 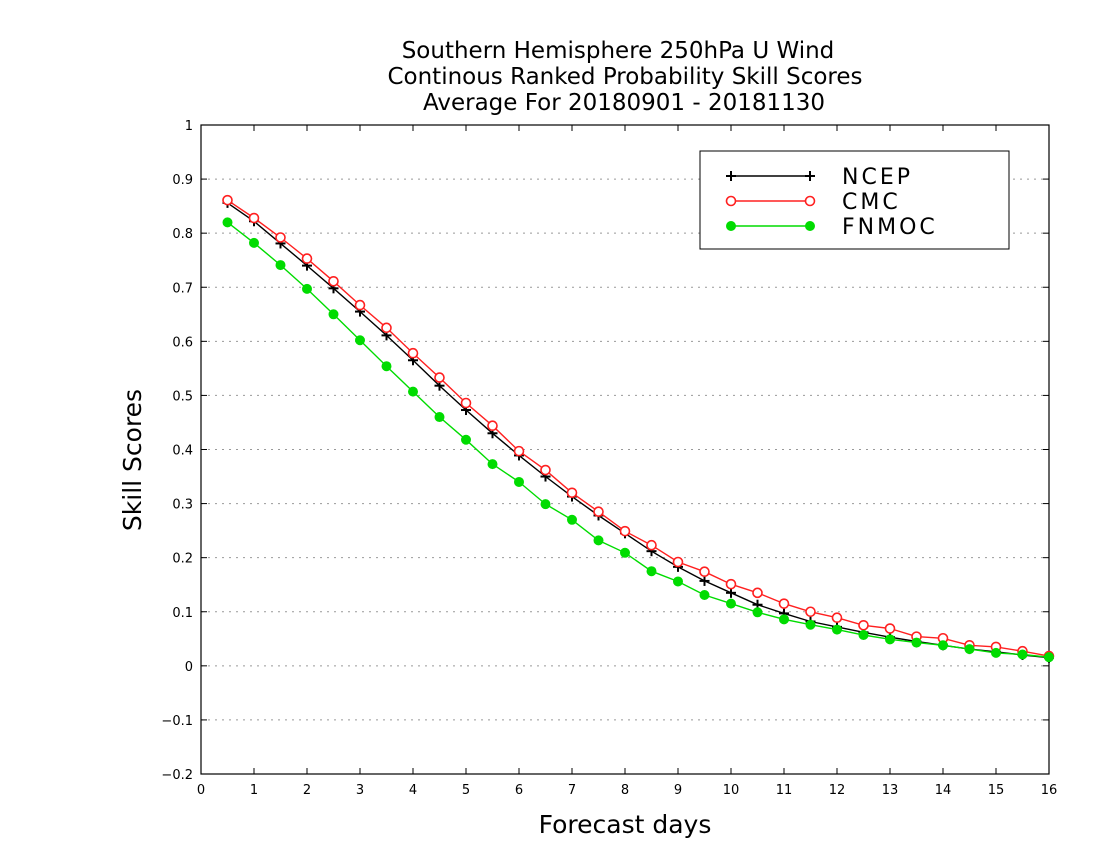 What do you see at coordinates (182, 180) in the screenshot?
I see `y-tick-label: 0.9` at bounding box center [182, 180].